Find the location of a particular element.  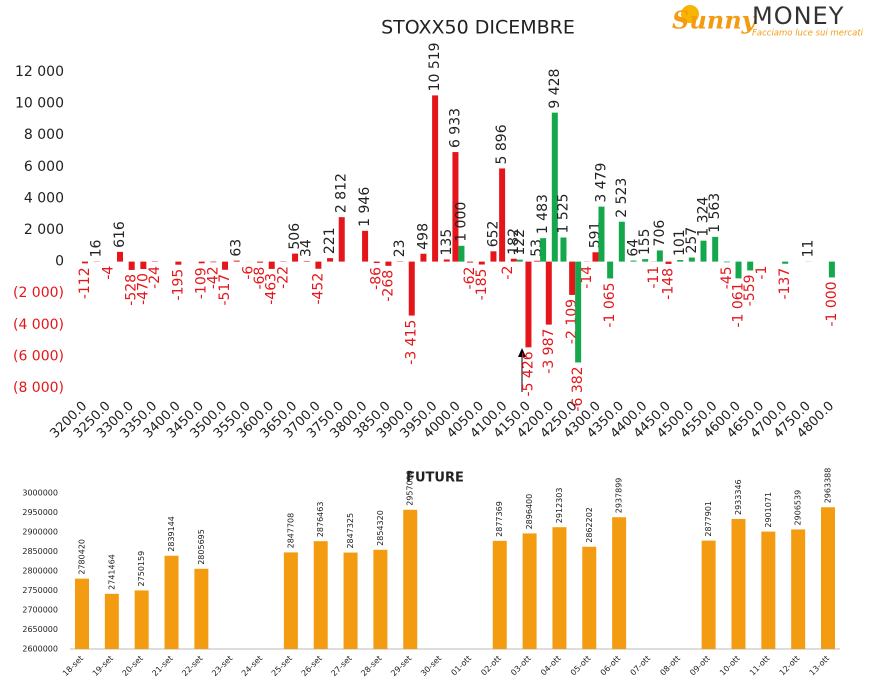

data-label: 2957000 is located at coordinates (410, 488).